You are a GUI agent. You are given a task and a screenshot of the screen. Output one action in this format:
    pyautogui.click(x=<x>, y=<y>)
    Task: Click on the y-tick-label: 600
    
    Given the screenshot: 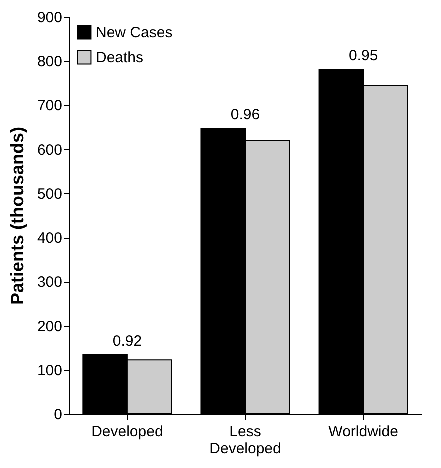 What is the action you would take?
    pyautogui.click(x=49, y=150)
    